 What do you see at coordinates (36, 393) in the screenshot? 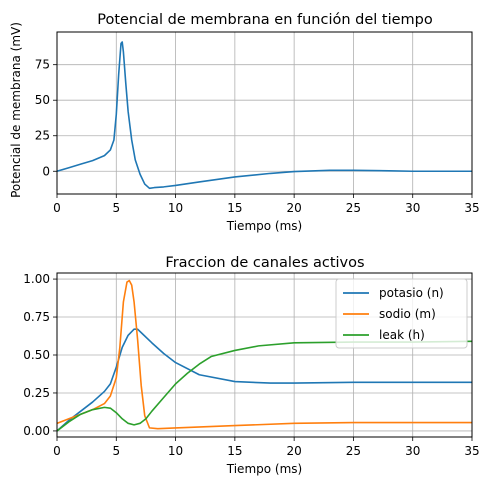
I see `y-tick-label: 0.25` at bounding box center [36, 393].